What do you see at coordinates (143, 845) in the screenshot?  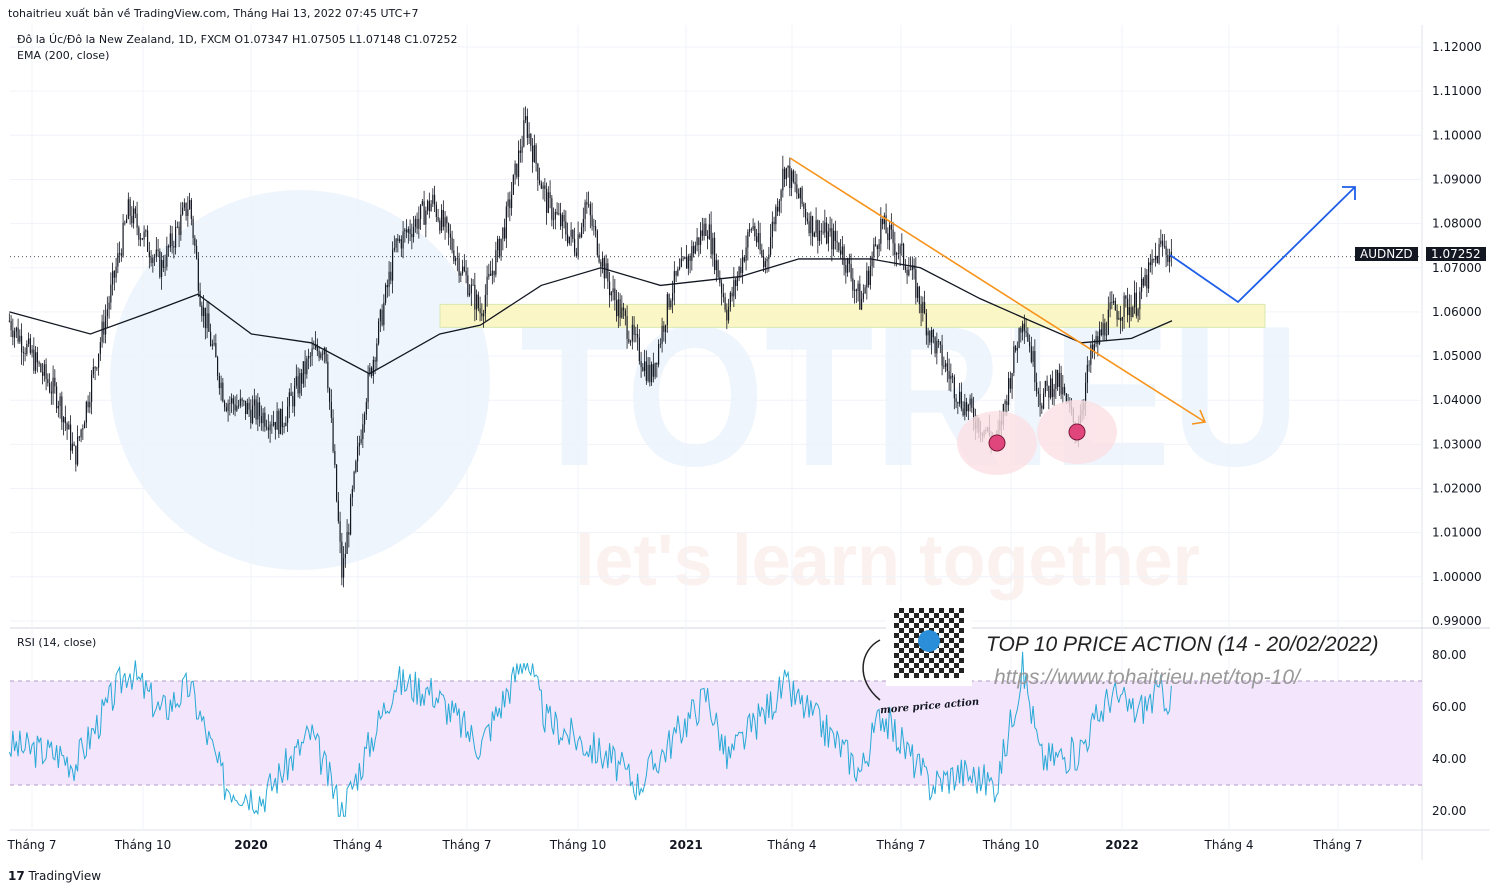 I see `time-tick-label: Tháng 10` at bounding box center [143, 845].